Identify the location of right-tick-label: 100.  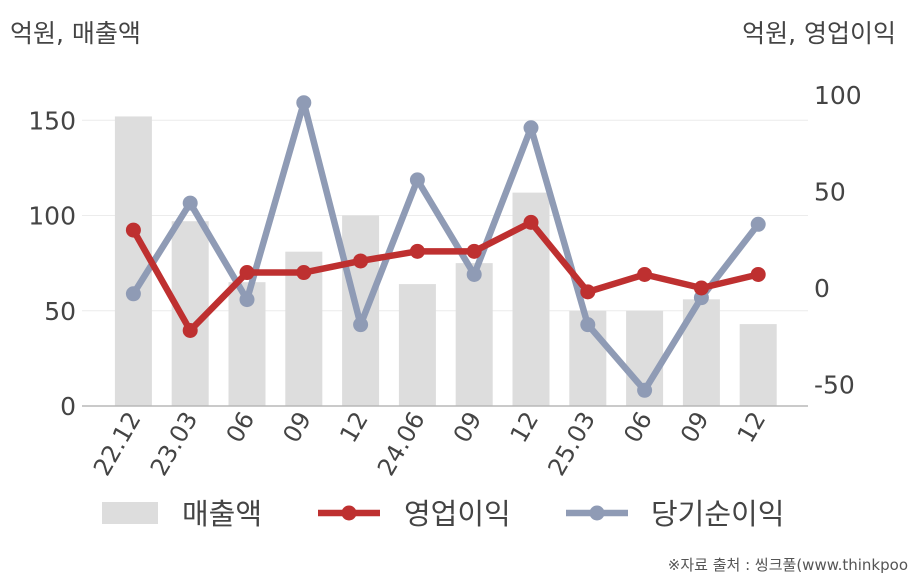
(838, 95).